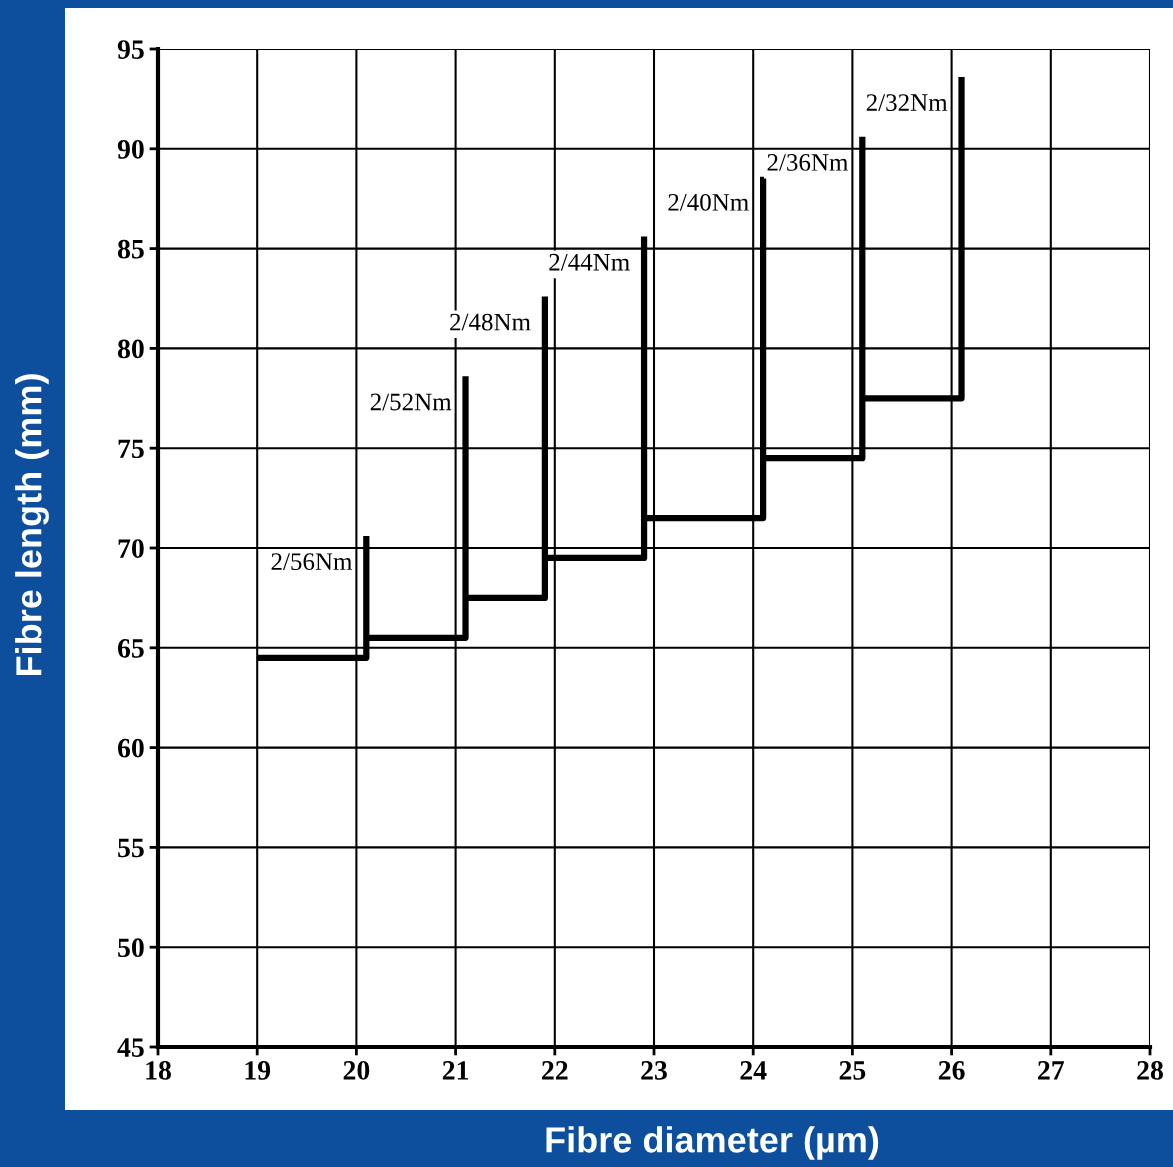  I want to click on y-tick-label: 75, so click(131, 449).